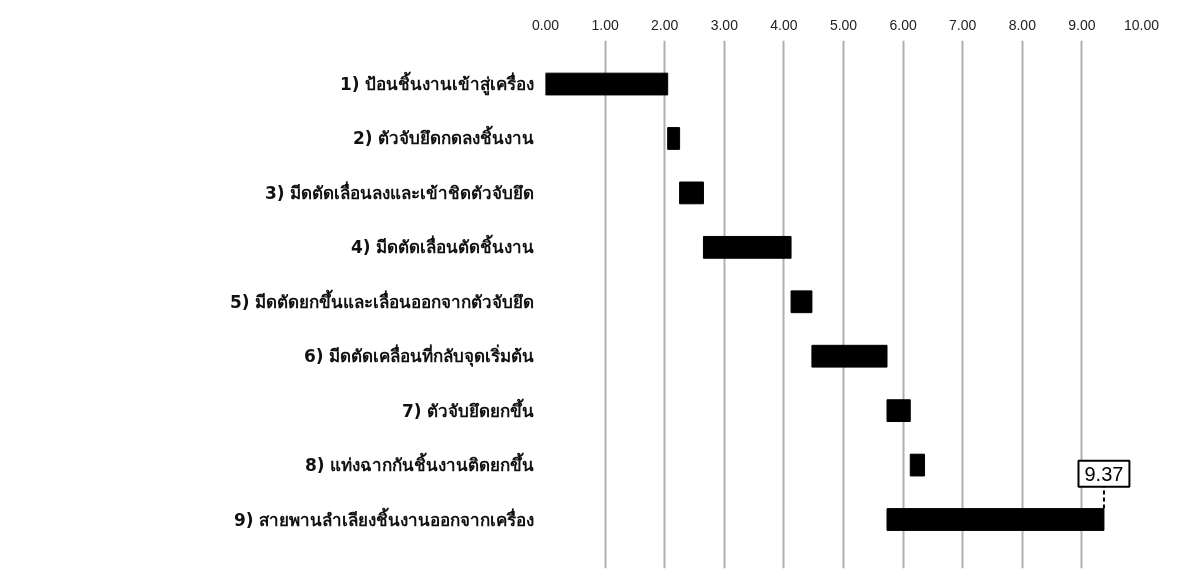 This screenshot has height=588, width=1196. What do you see at coordinates (784, 24) in the screenshot?
I see `x-tick-label: 4.00` at bounding box center [784, 24].